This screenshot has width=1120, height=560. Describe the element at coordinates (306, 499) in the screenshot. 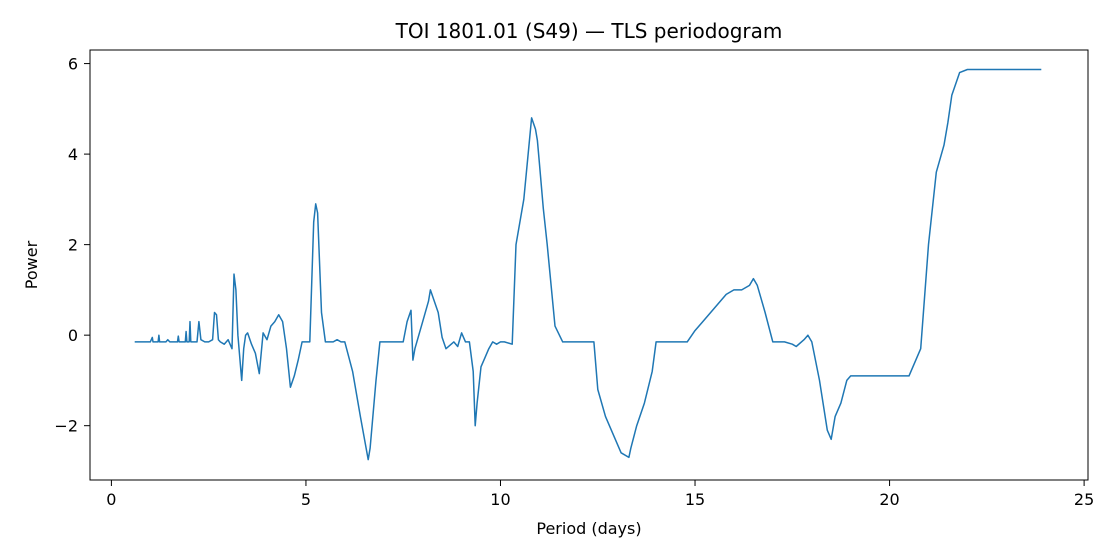

I see `x-tick-label: 5` at that location.